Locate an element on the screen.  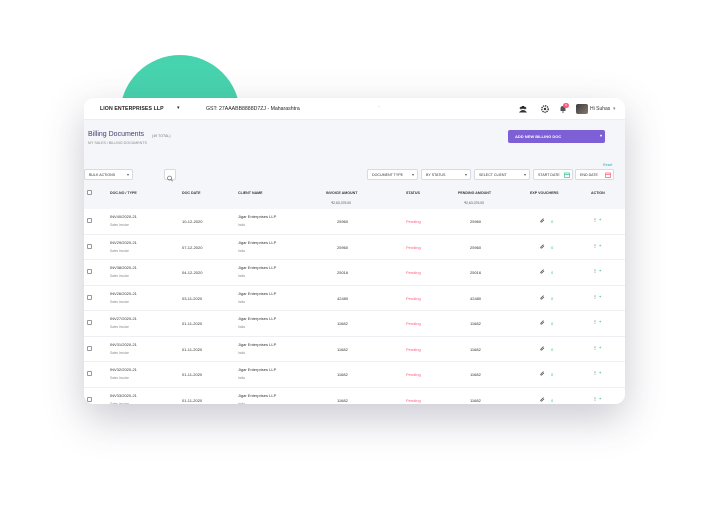
company-selector: LION ENTERPRISES LLP is located at coordinates (132, 109).